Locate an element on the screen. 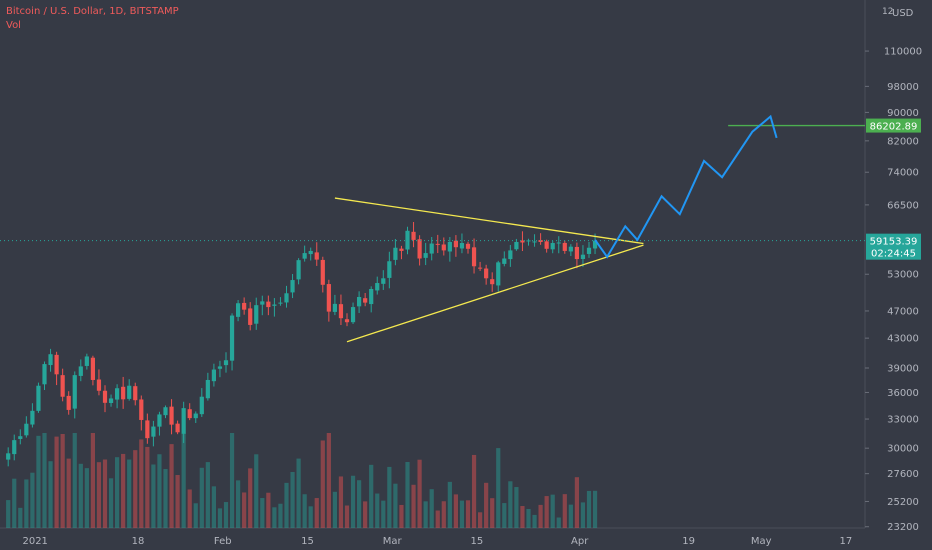 This screenshot has width=932, height=550. projection-path is located at coordinates (686, 186).